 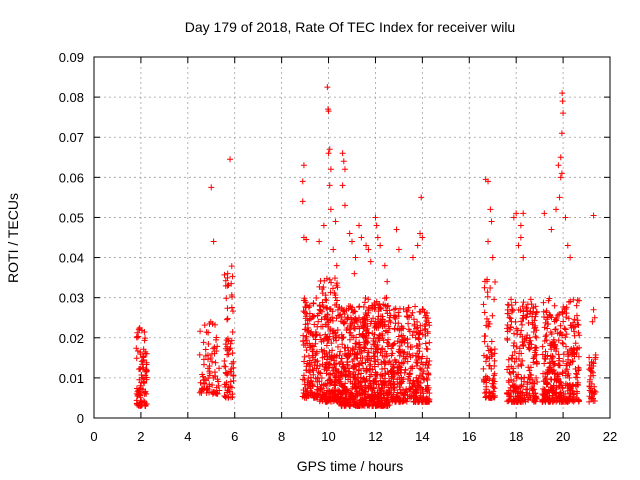 I want to click on y-tick-label: 0.07, so click(x=71, y=137).